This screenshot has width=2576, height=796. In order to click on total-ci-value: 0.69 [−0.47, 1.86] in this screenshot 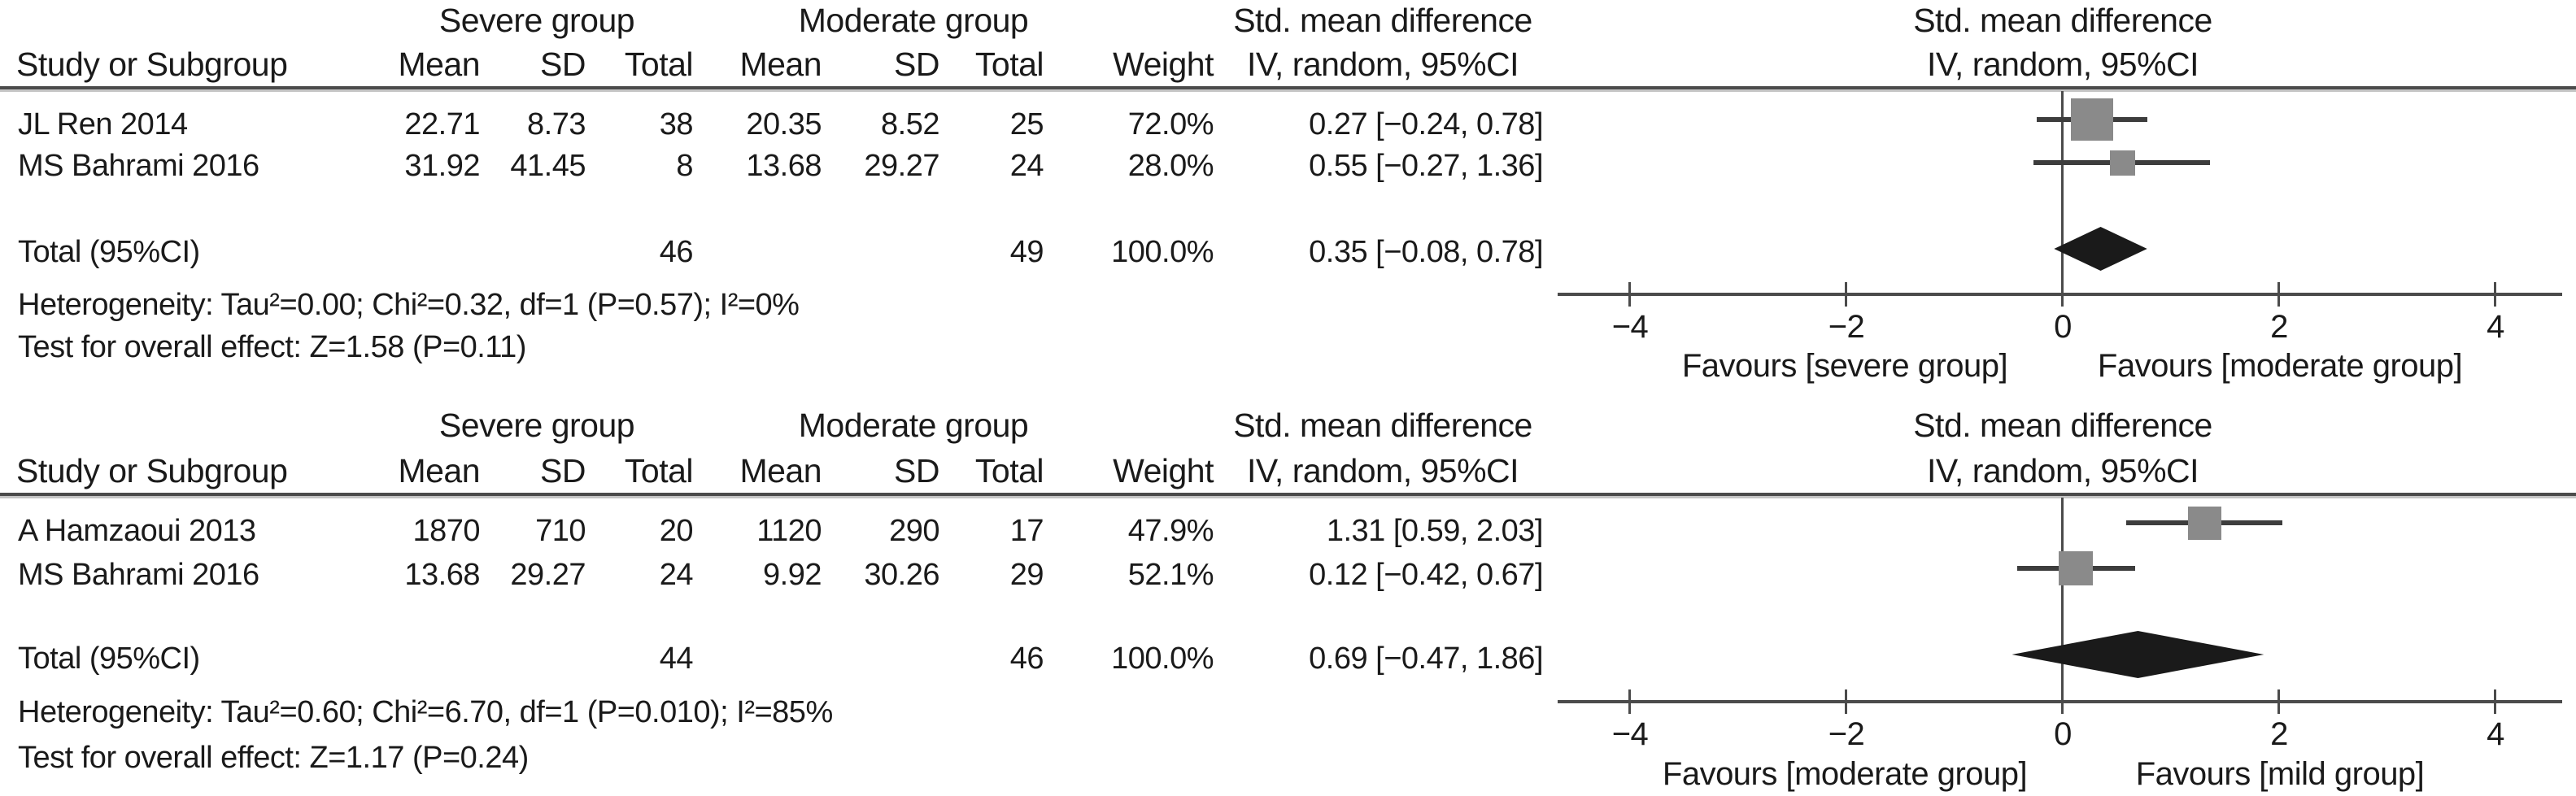, I will do `click(1426, 659)`.